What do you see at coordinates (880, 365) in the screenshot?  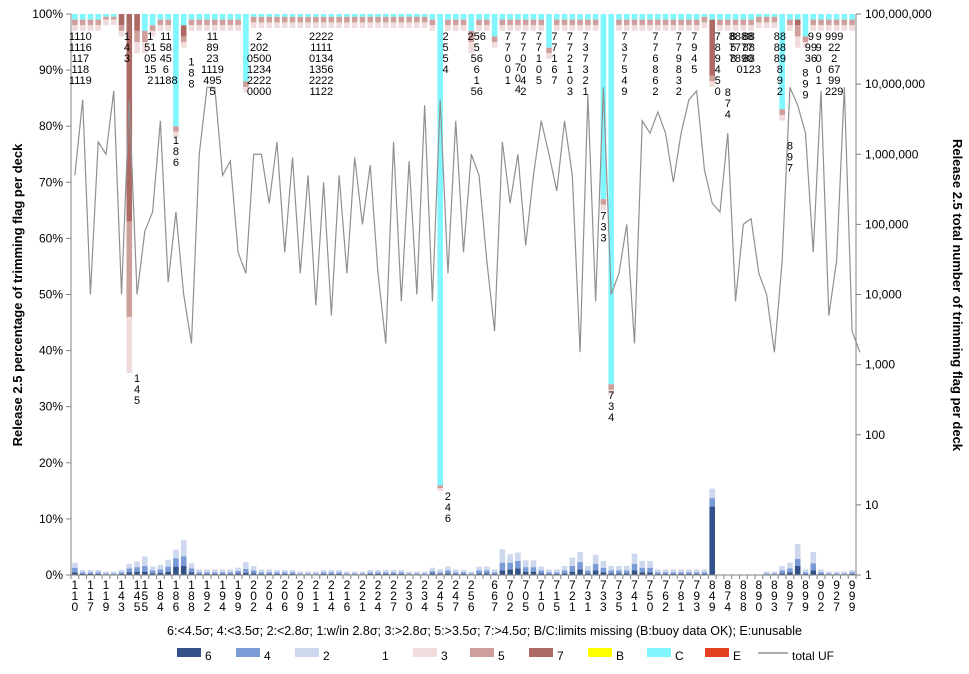 I see `y-right-tick-label: 1,000` at bounding box center [880, 365].